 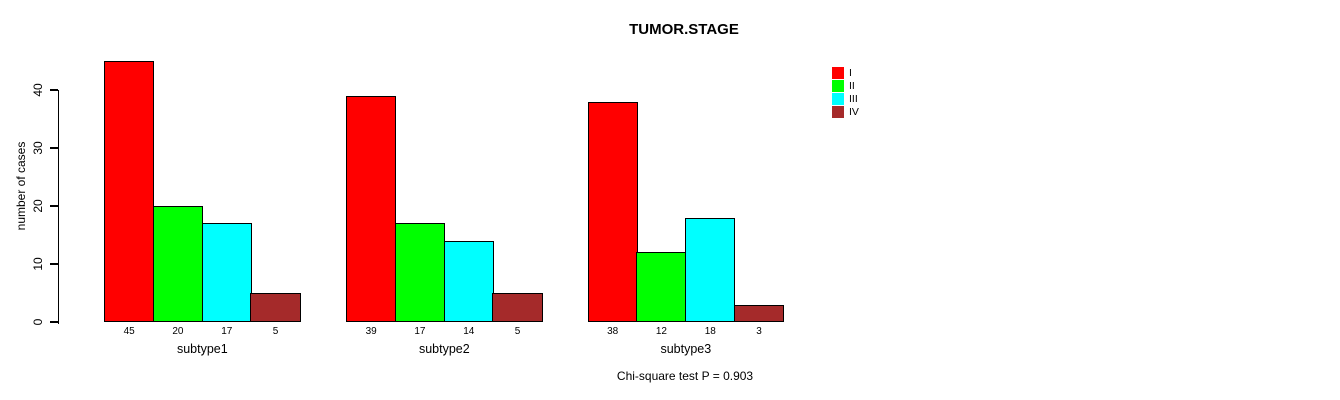 What do you see at coordinates (129, 331) in the screenshot?
I see `bar-value-label: 45` at bounding box center [129, 331].